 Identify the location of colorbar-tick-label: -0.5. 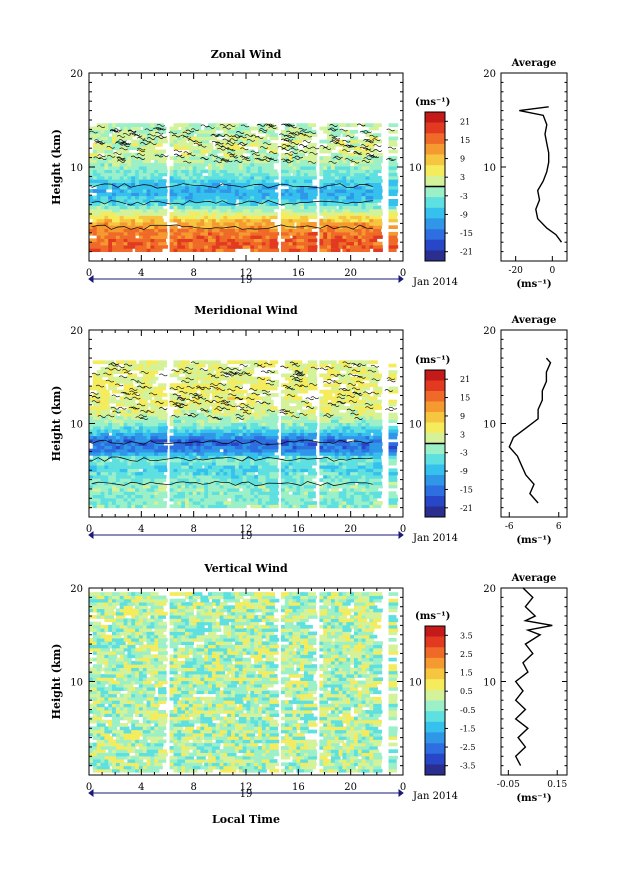
(467, 710).